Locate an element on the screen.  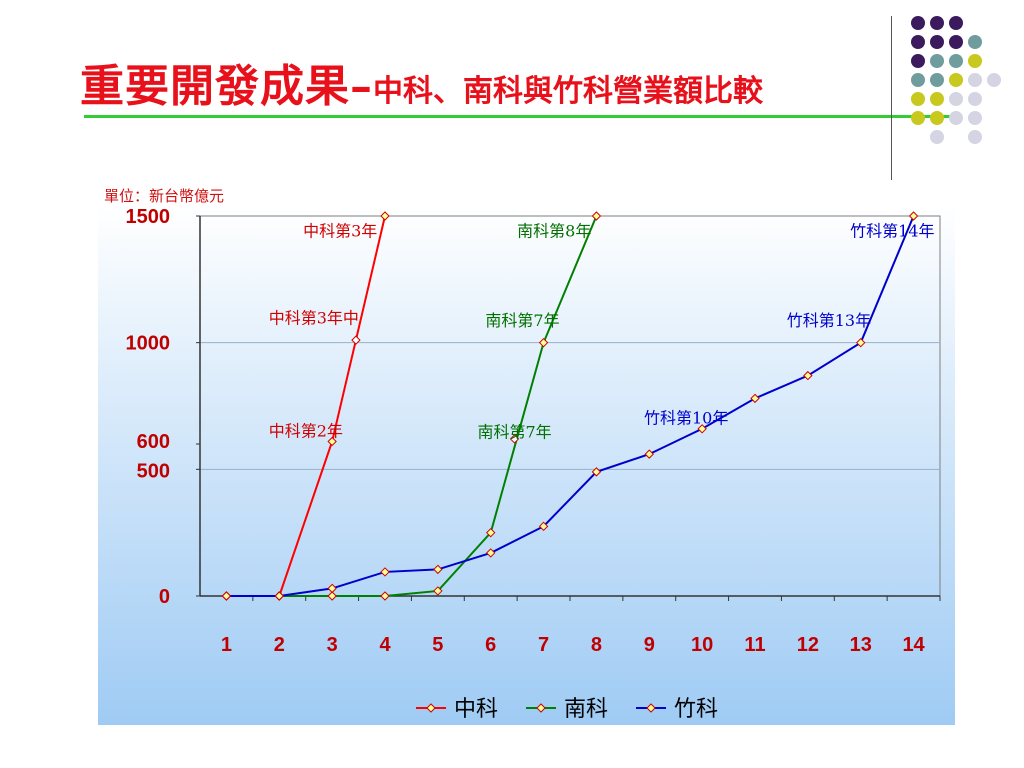
decor-dot-grid is located at coordinates (956, 80).